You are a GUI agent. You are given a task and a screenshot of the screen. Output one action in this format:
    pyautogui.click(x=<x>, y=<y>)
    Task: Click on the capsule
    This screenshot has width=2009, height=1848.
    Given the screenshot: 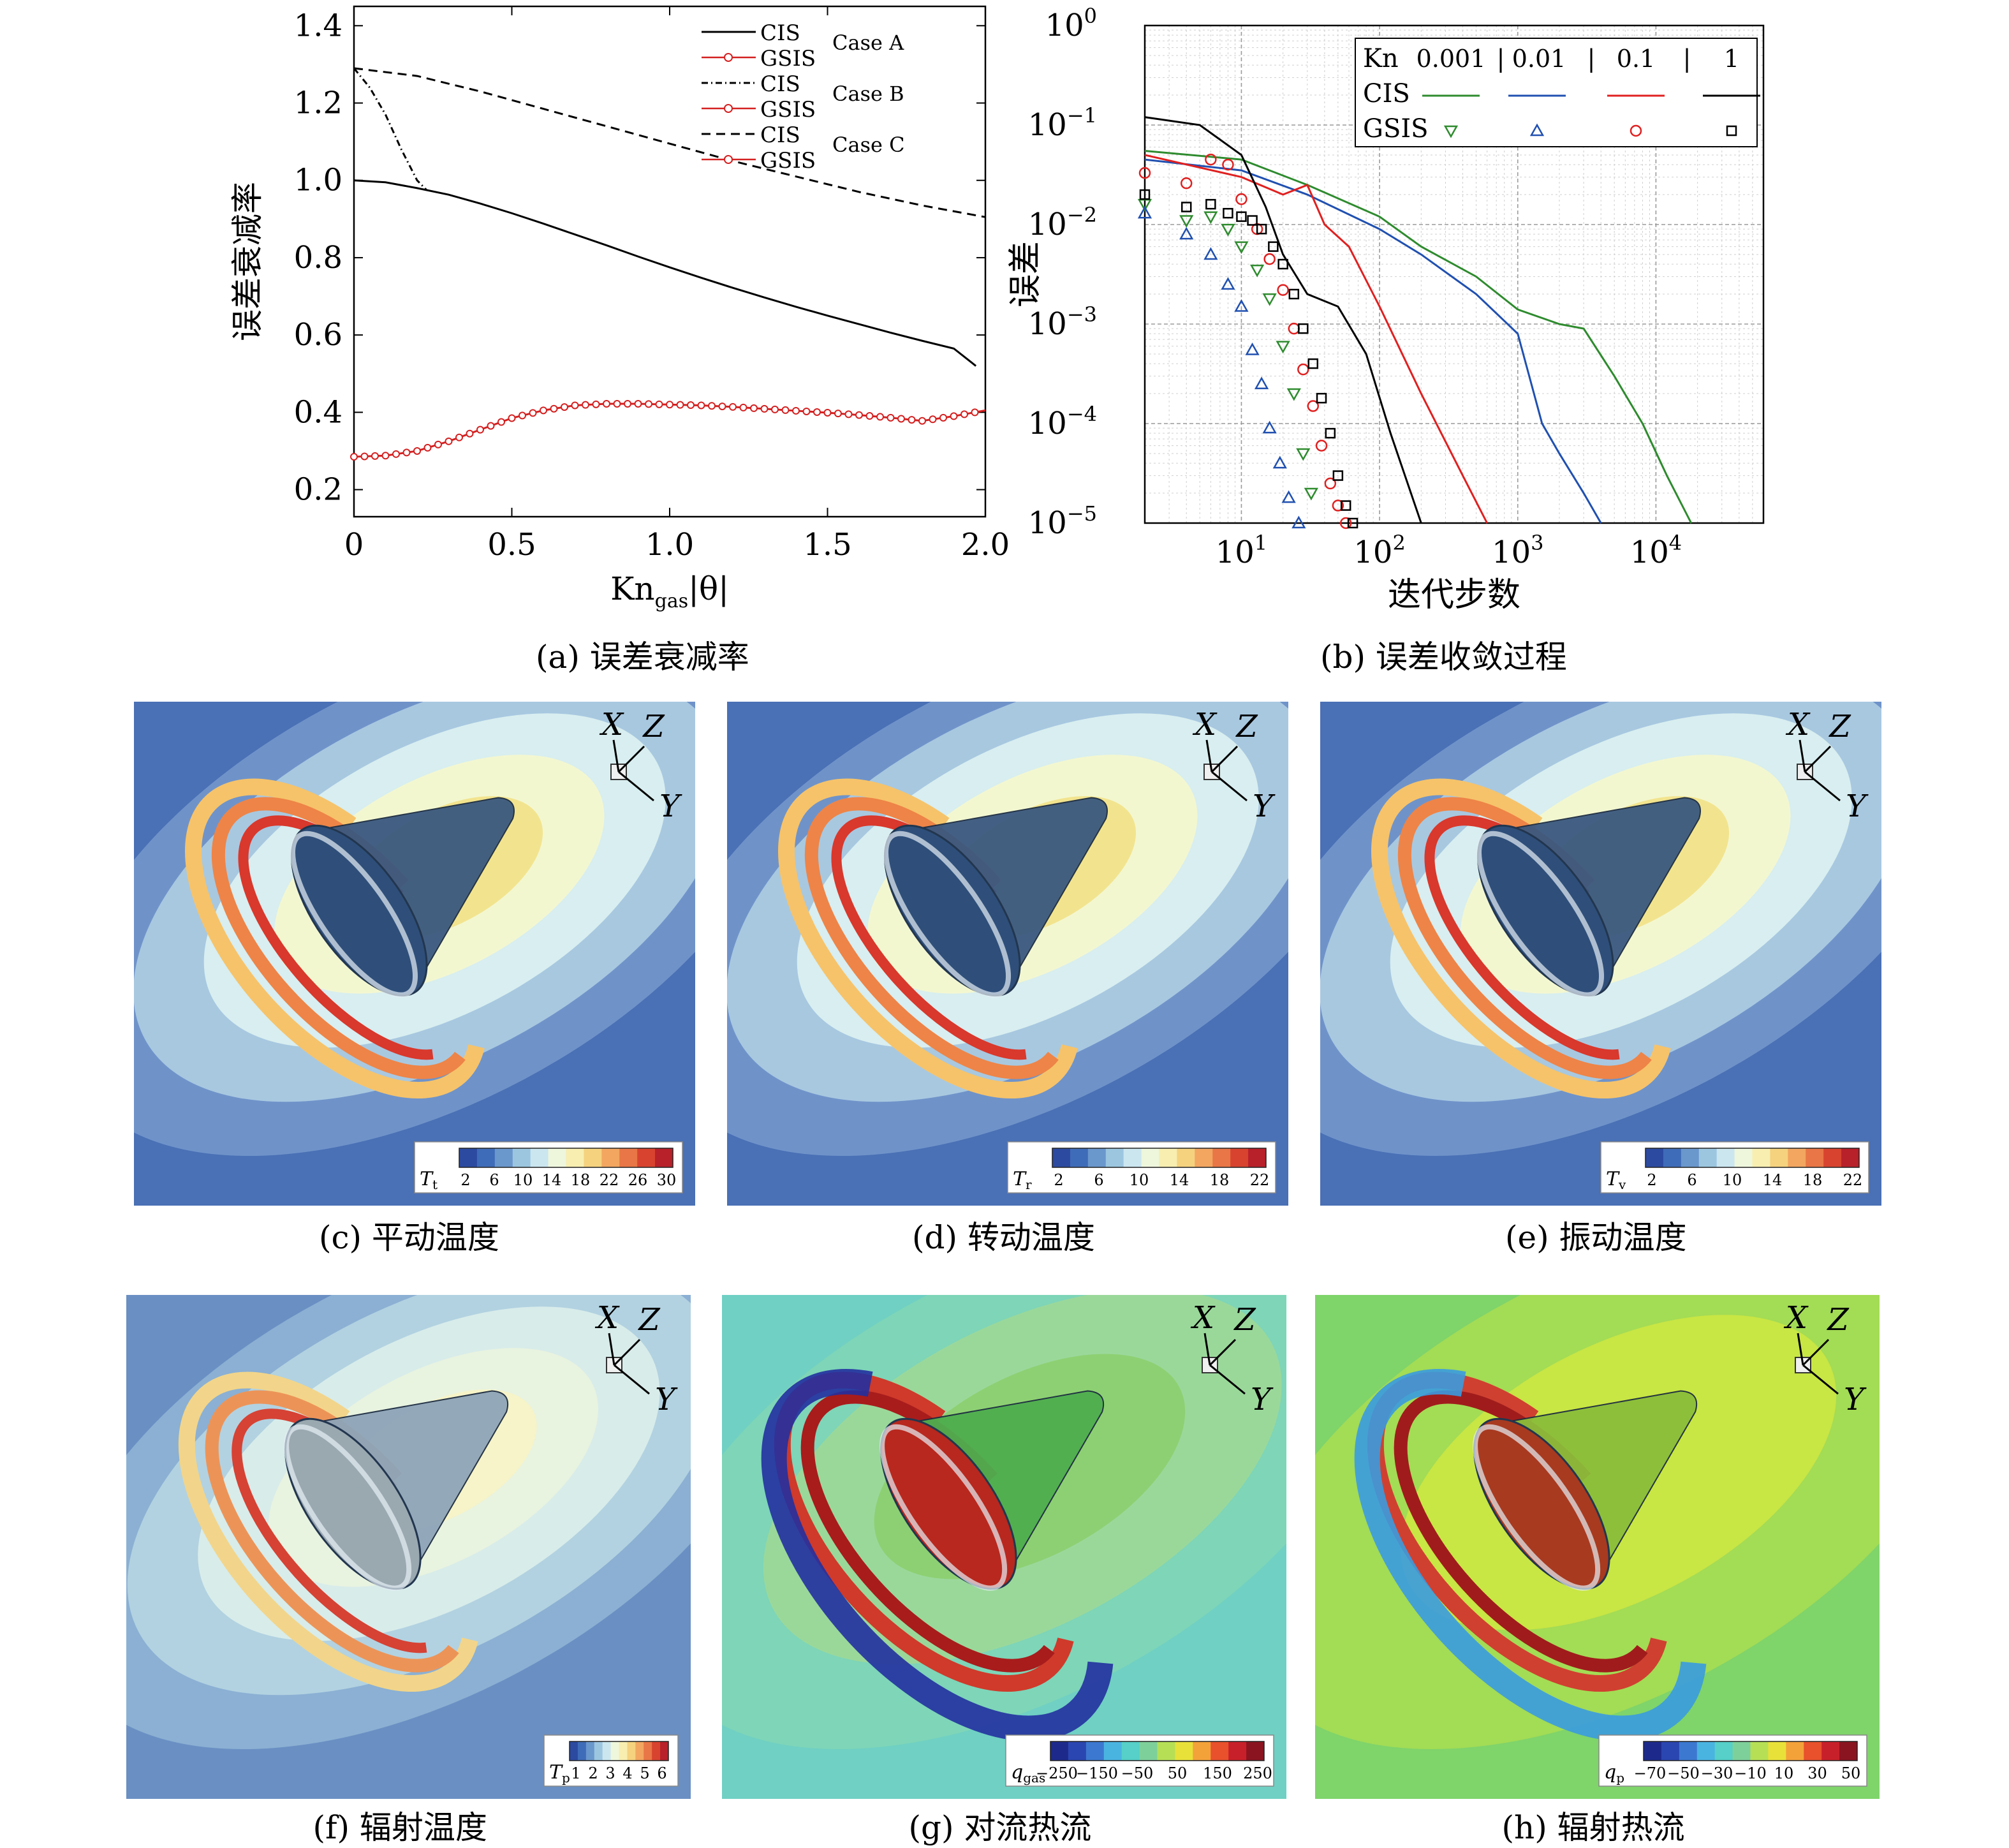 What is the action you would take?
    pyautogui.click(x=992, y=1490)
    